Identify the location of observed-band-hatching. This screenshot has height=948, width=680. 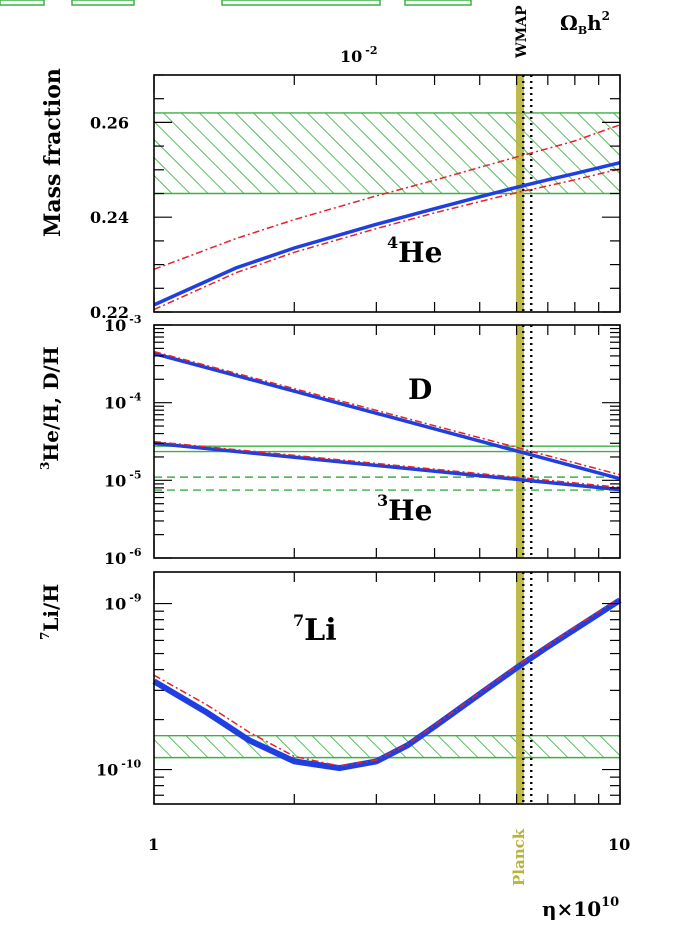
(417, 153).